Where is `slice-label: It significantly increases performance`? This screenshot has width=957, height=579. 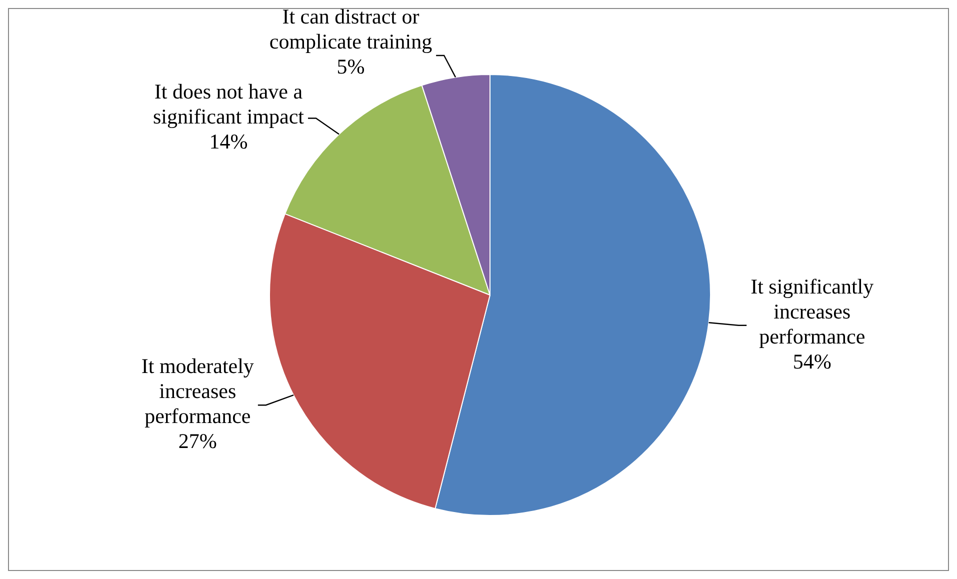 slice-label: It significantly increases performance is located at coordinates (812, 311).